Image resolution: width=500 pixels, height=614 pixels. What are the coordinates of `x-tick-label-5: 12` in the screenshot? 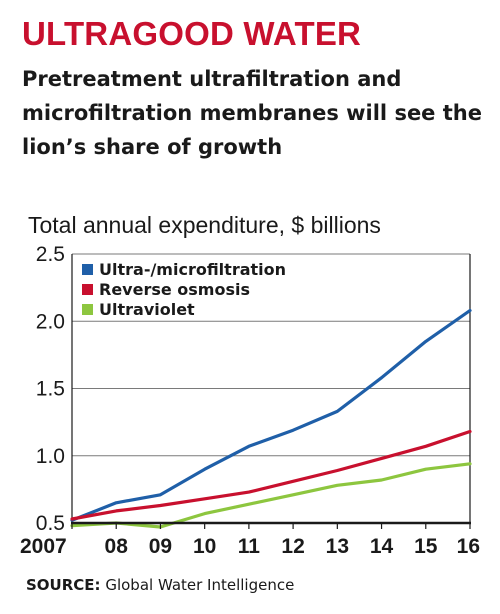 It's located at (292, 546).